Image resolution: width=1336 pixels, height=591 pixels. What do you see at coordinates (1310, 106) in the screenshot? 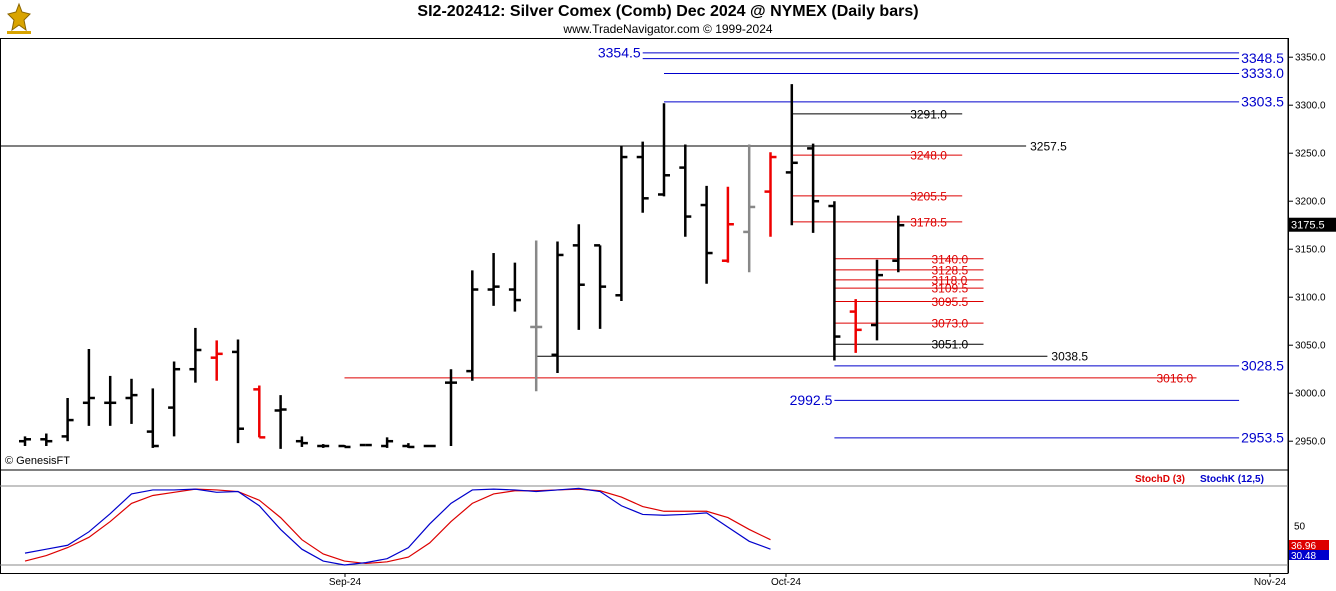
I see `y-tick-label: 3300.0` at bounding box center [1310, 106].